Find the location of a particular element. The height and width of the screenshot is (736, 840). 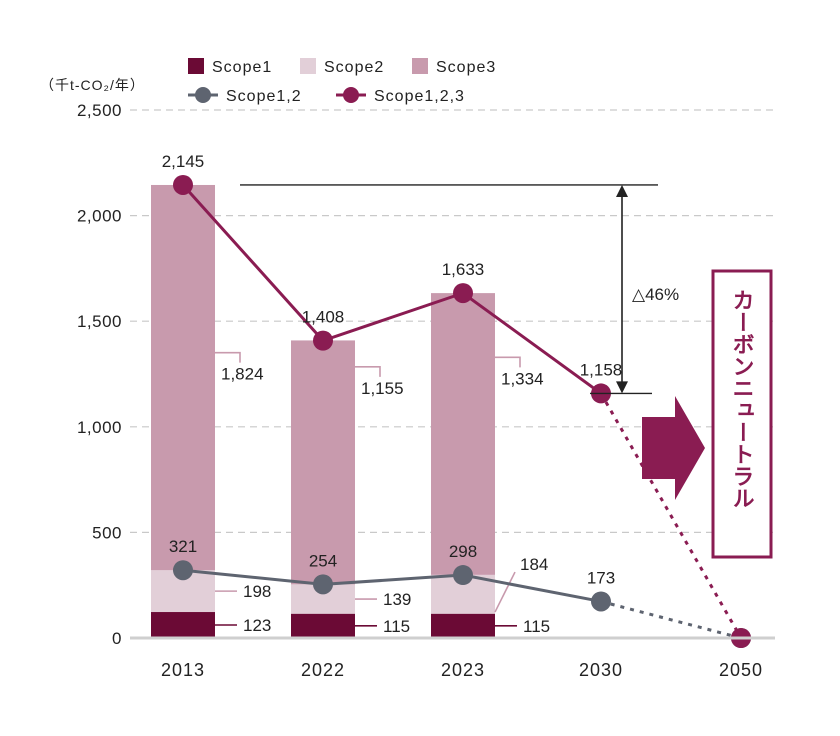

reduction-arrow-head-bottom is located at coordinates (622, 387).